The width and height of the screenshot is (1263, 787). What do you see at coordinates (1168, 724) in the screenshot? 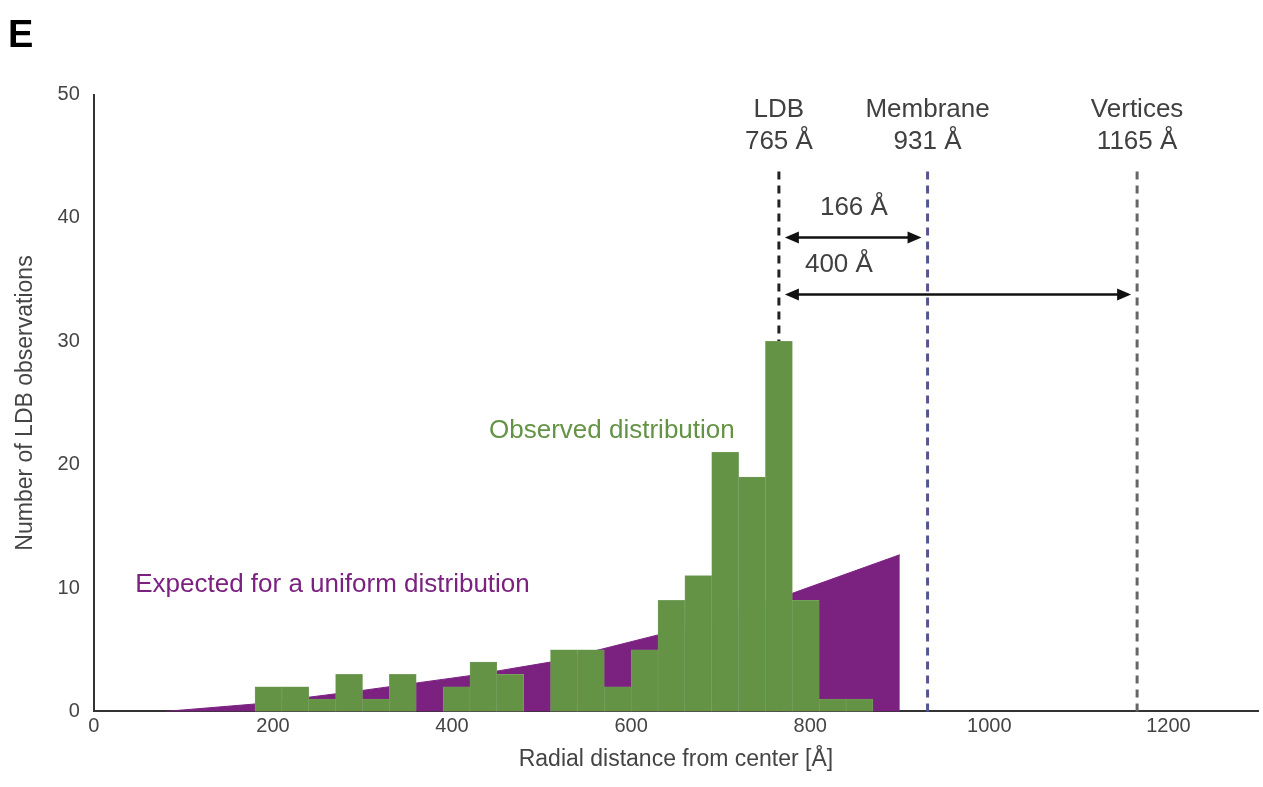
I see `x-tick-label: 1200` at bounding box center [1168, 724].